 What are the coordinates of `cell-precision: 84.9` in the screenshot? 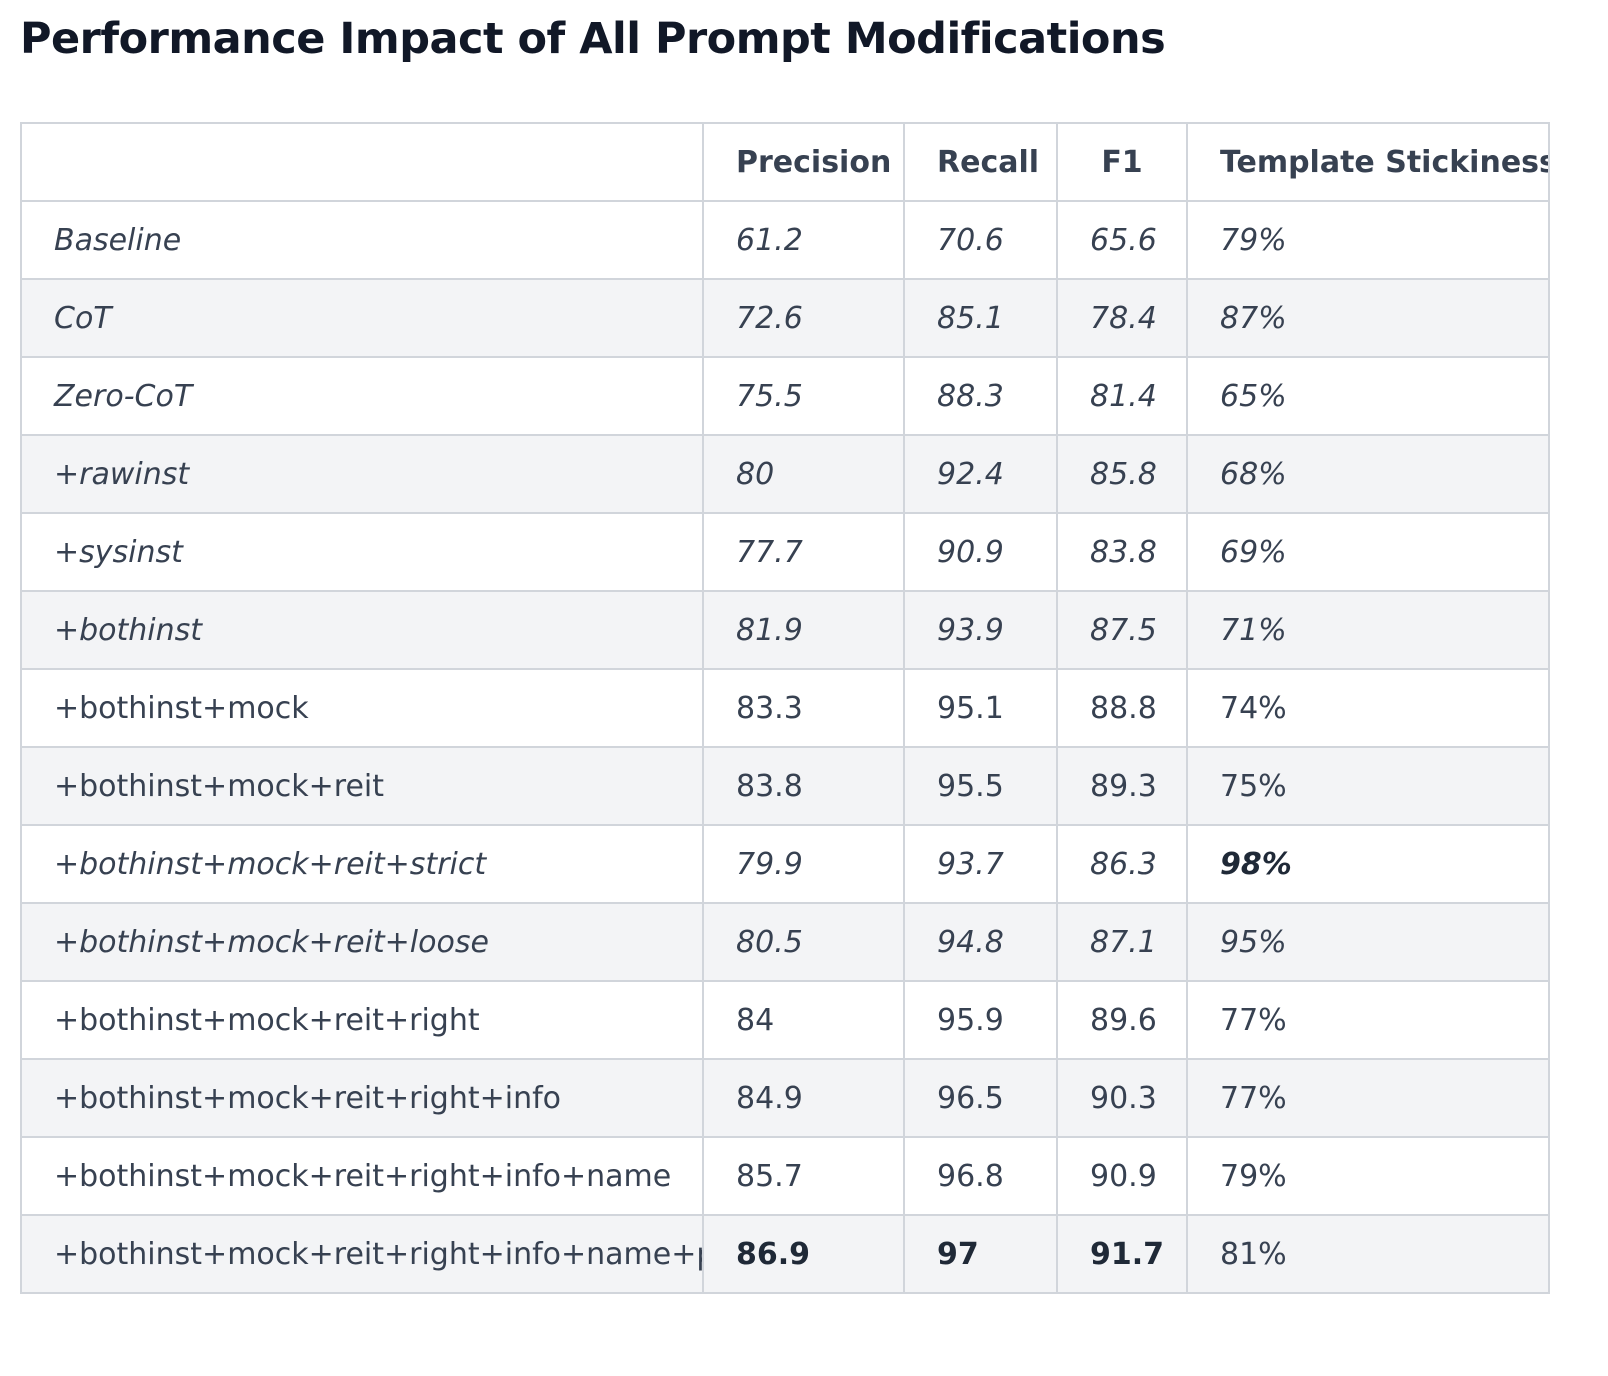 It's located at (803, 1098).